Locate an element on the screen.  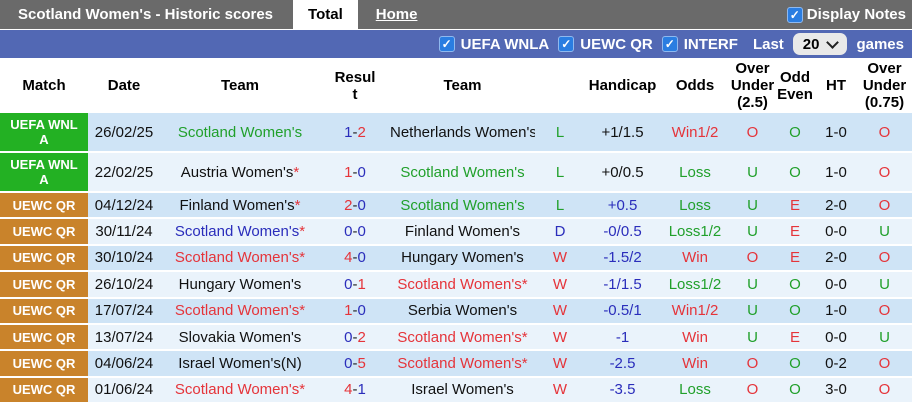
display-notes-toggle: ✓ Display Notes is located at coordinates (846, 14).